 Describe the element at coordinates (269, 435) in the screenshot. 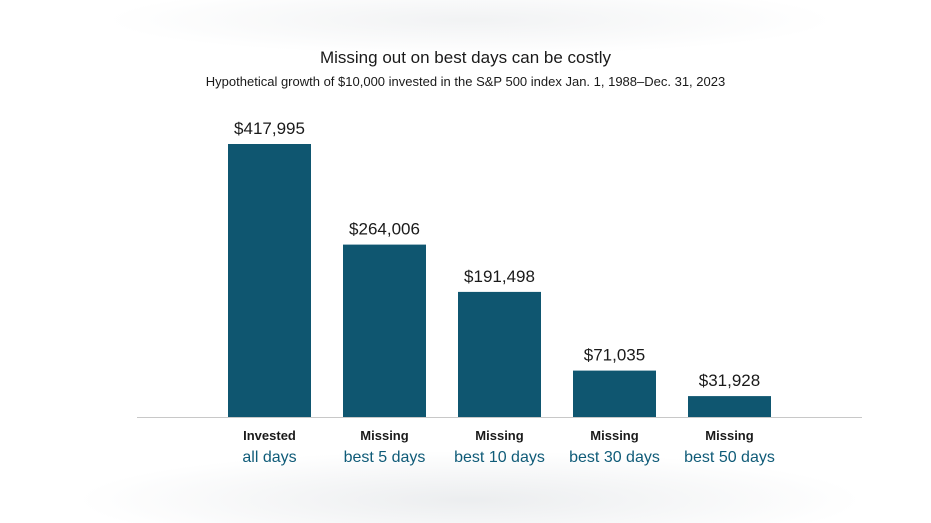

I see `category-label-line1: Invested` at that location.